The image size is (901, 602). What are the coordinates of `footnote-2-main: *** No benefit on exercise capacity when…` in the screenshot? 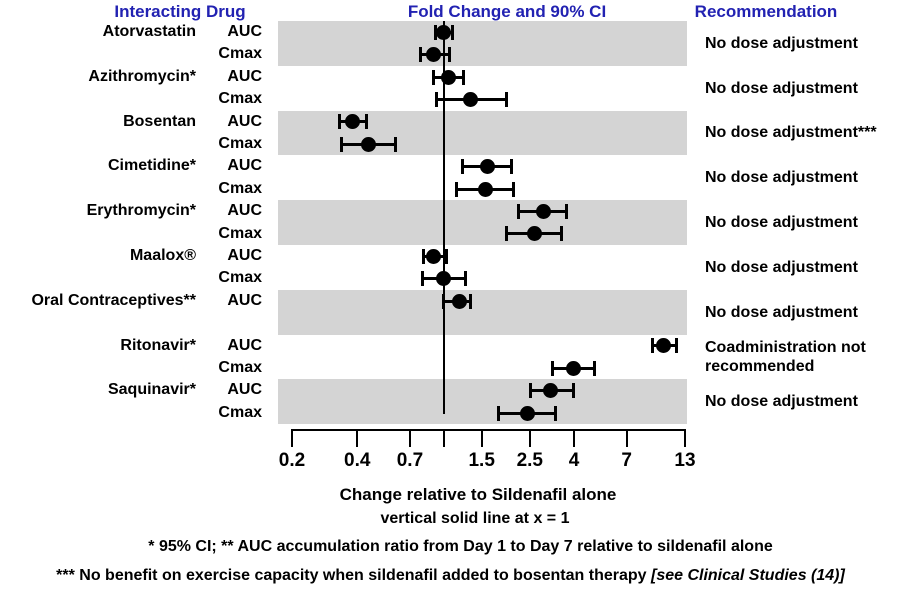 It's located at (353, 575).